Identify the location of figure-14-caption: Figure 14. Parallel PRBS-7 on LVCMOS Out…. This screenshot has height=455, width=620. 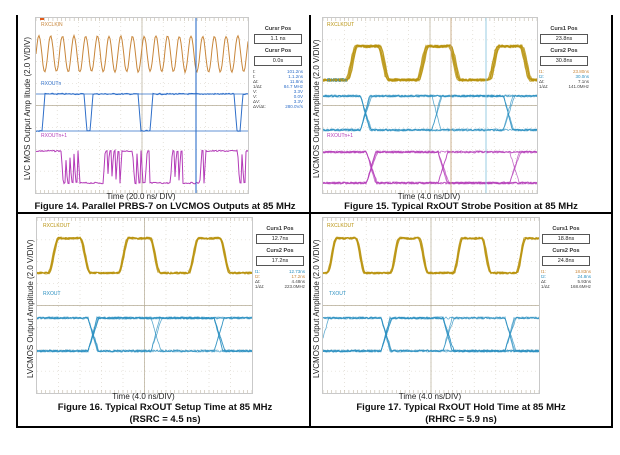
(165, 206).